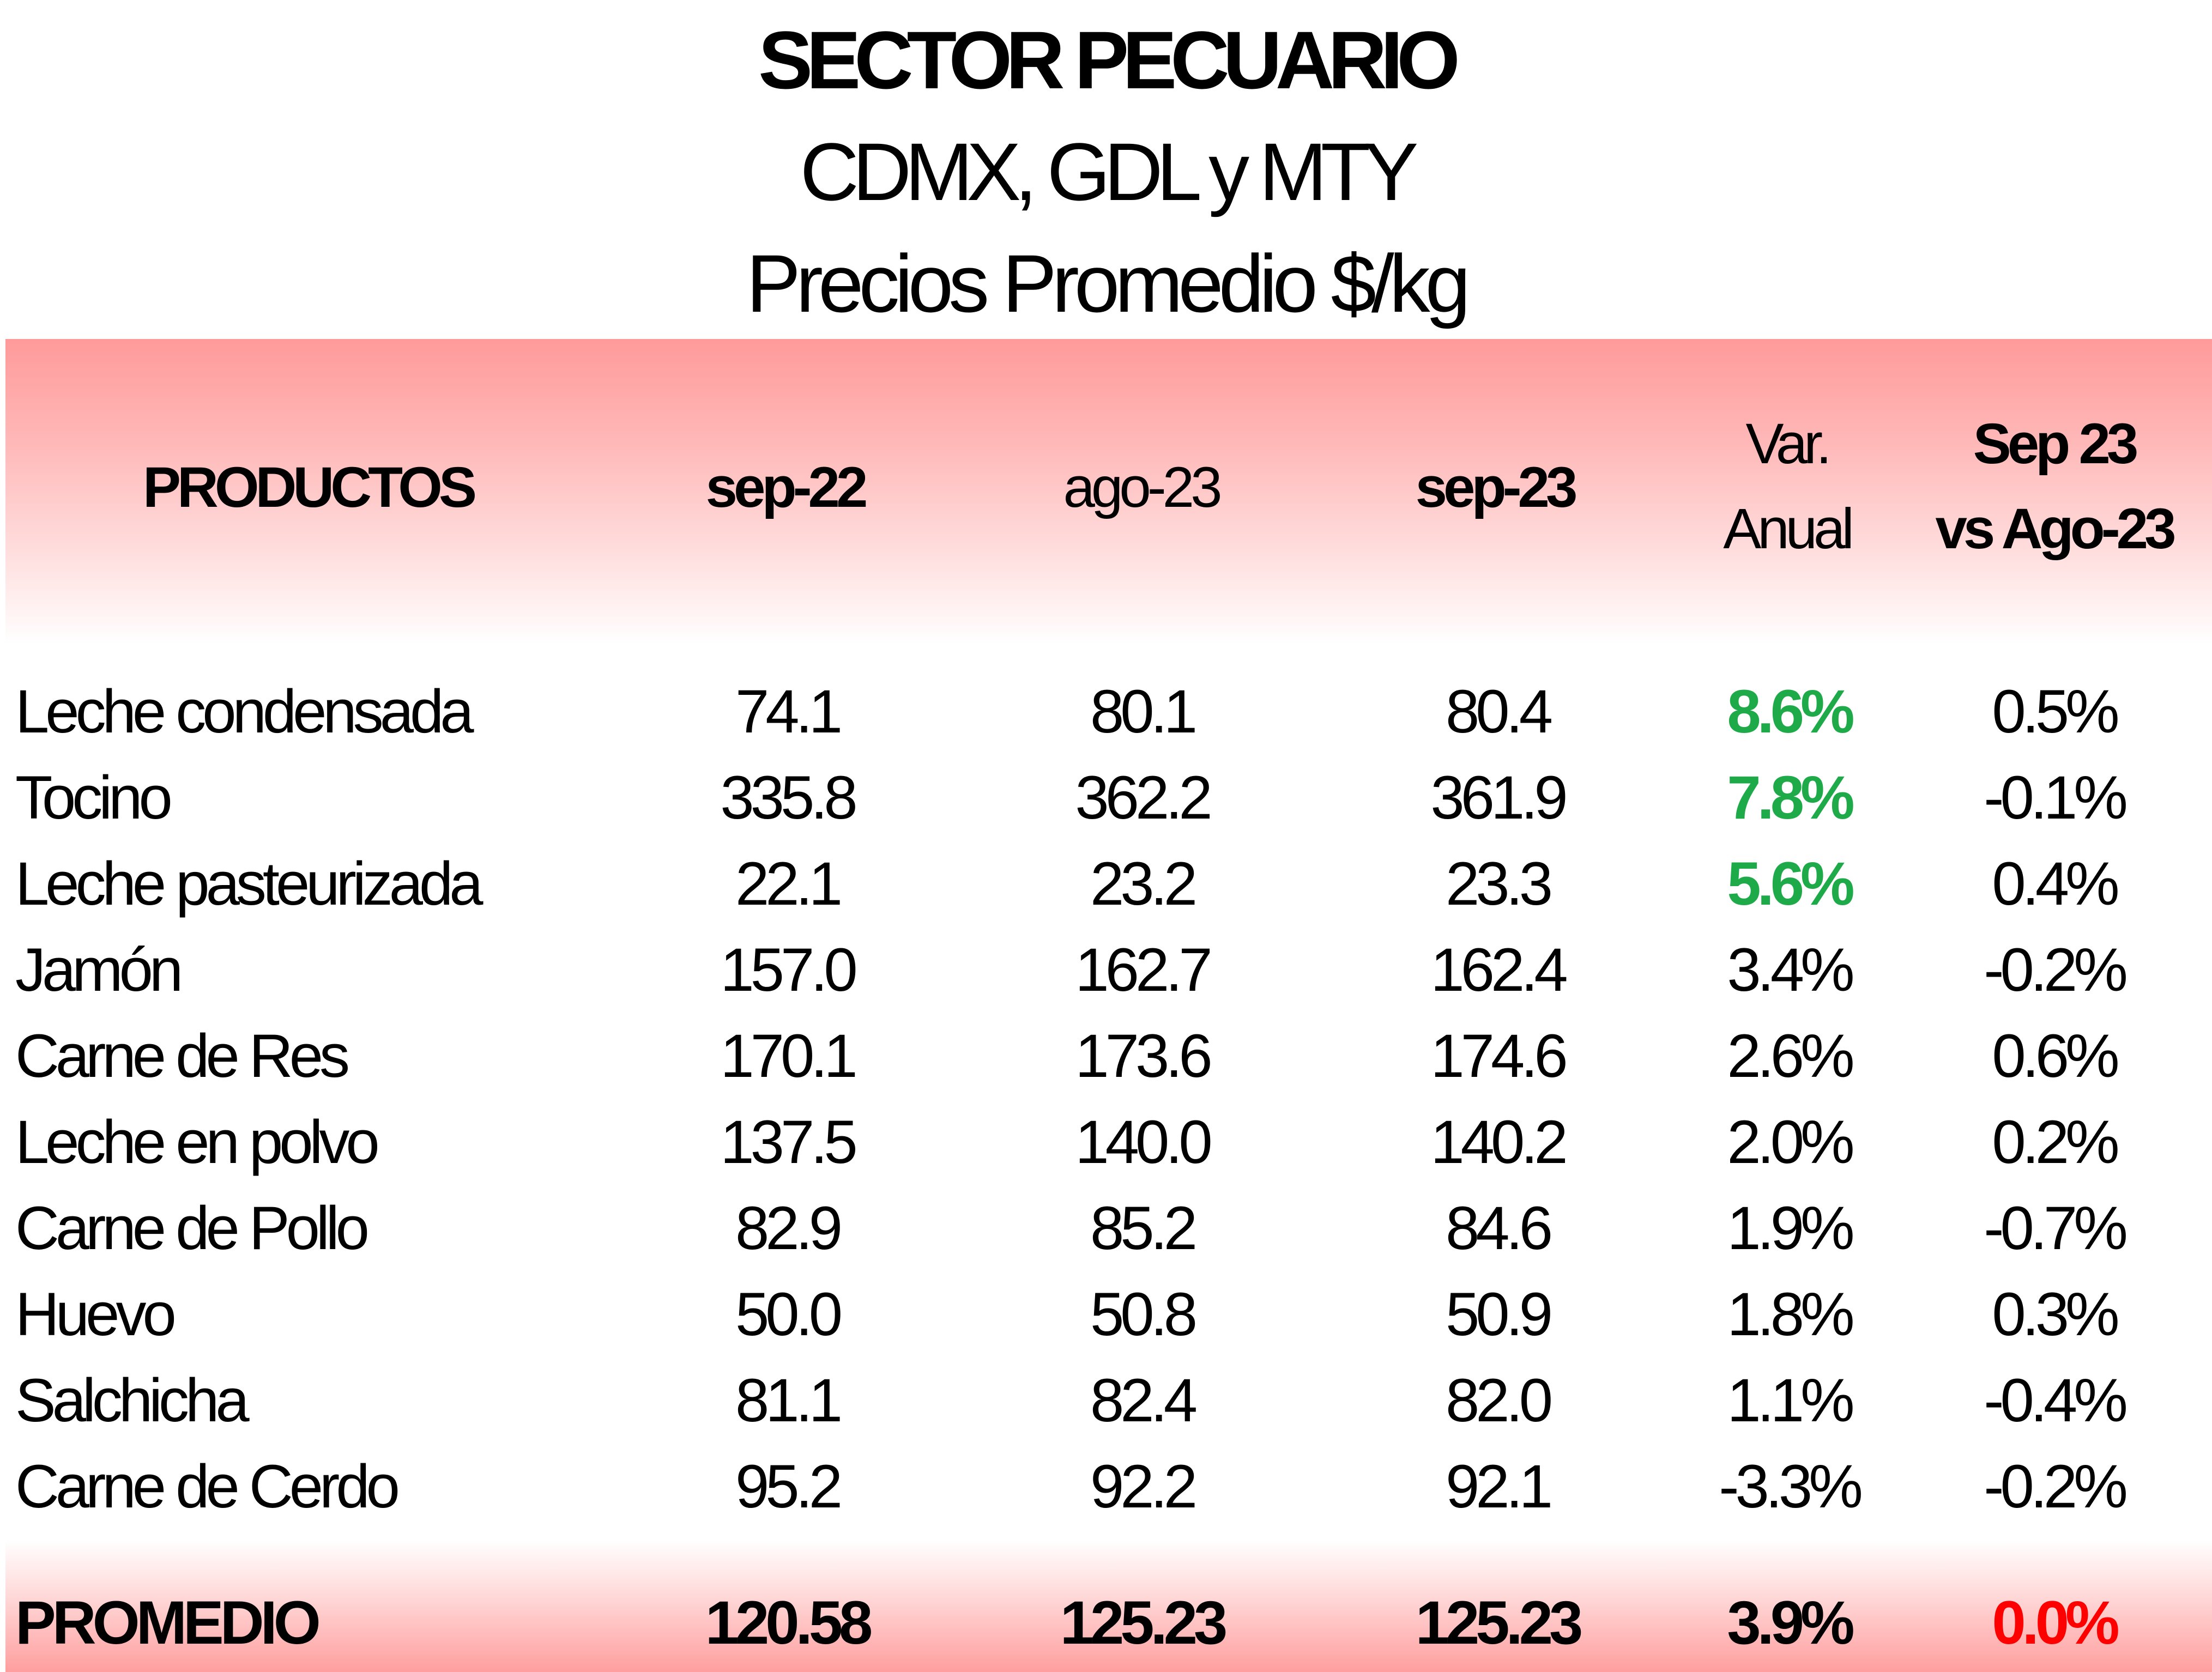 This screenshot has width=2212, height=1672. Describe the element at coordinates (1499, 1623) in the screenshot. I see `promedio-sep-23: 125.23` at that location.